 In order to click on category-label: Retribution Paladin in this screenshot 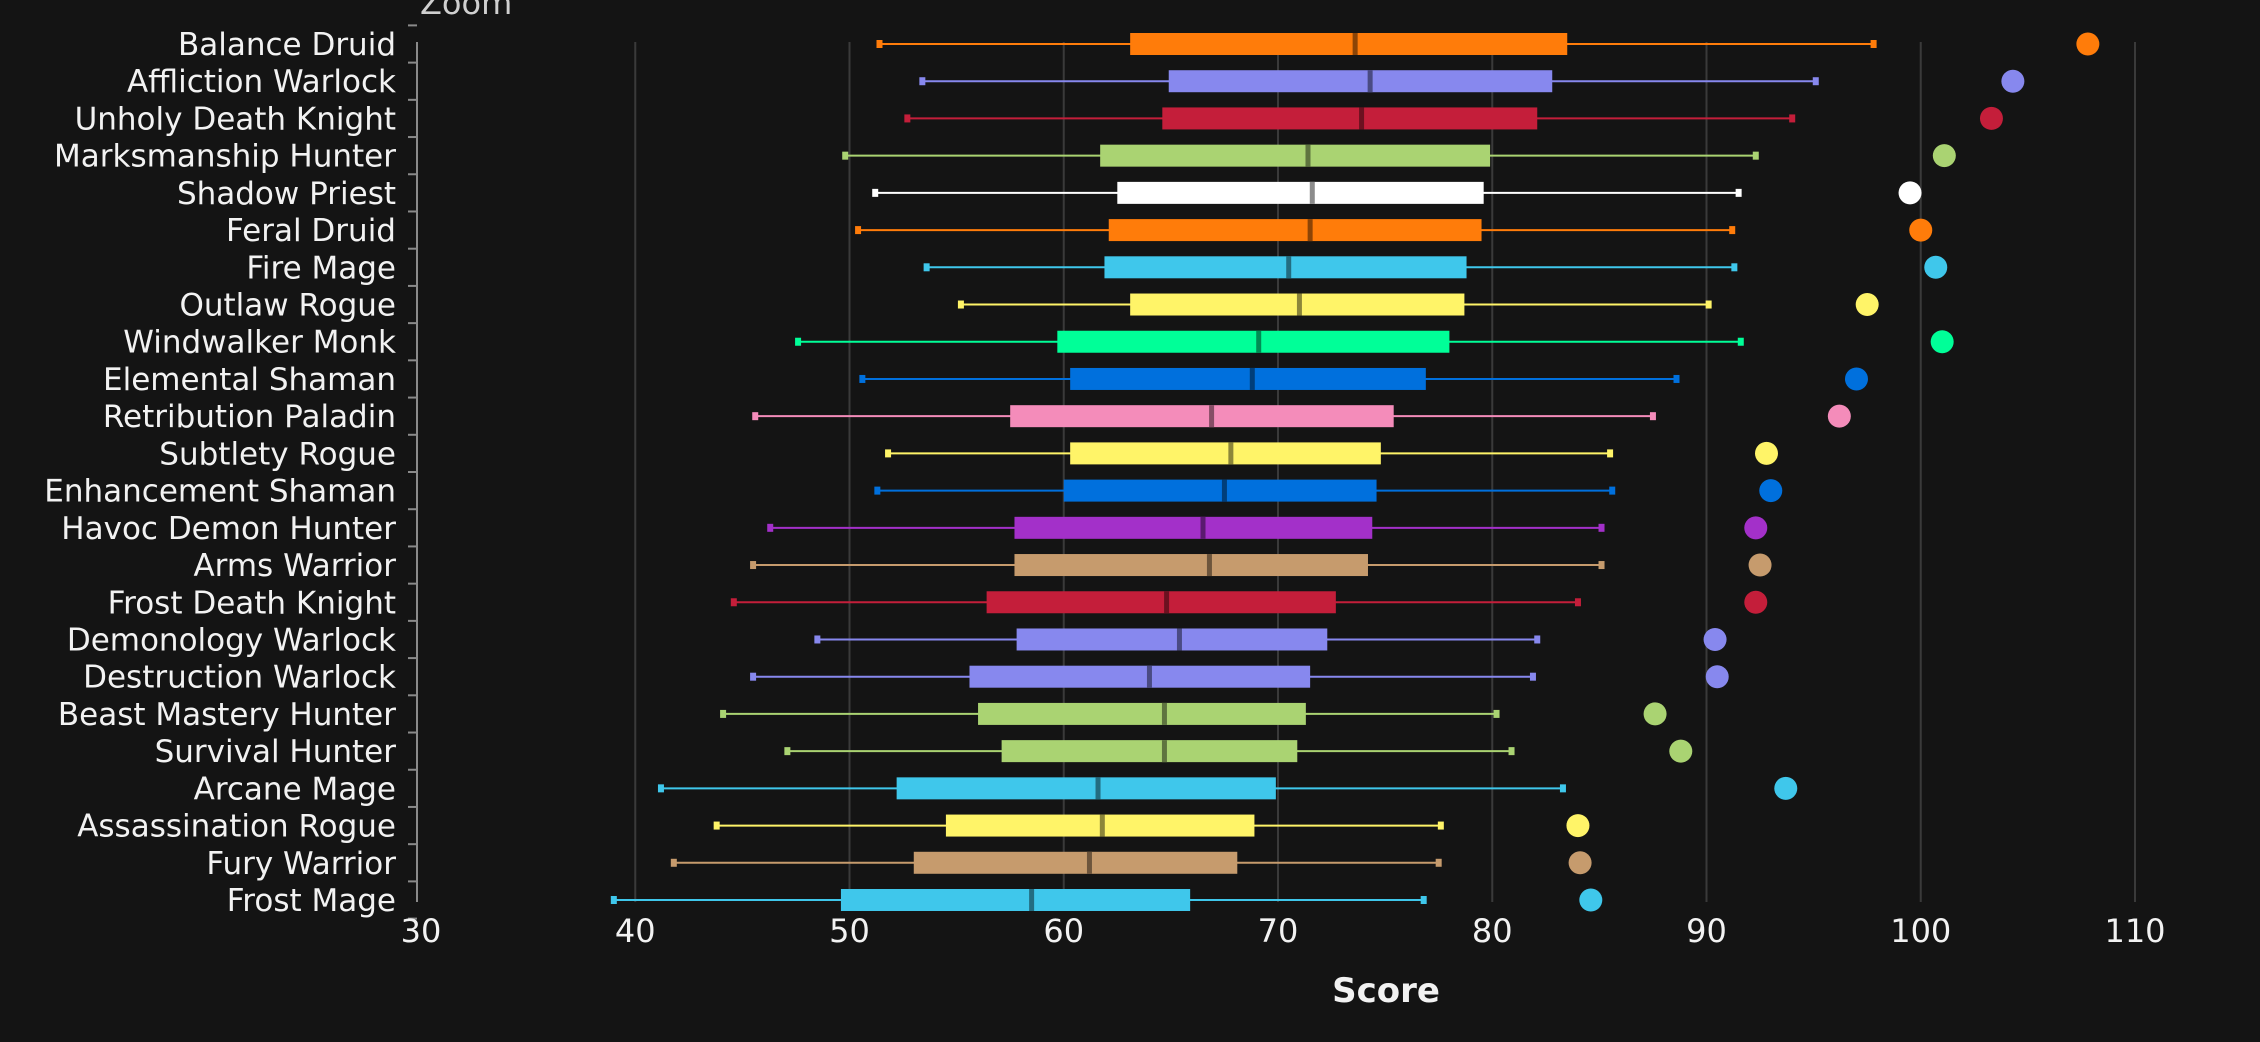, I will do `click(249, 417)`.